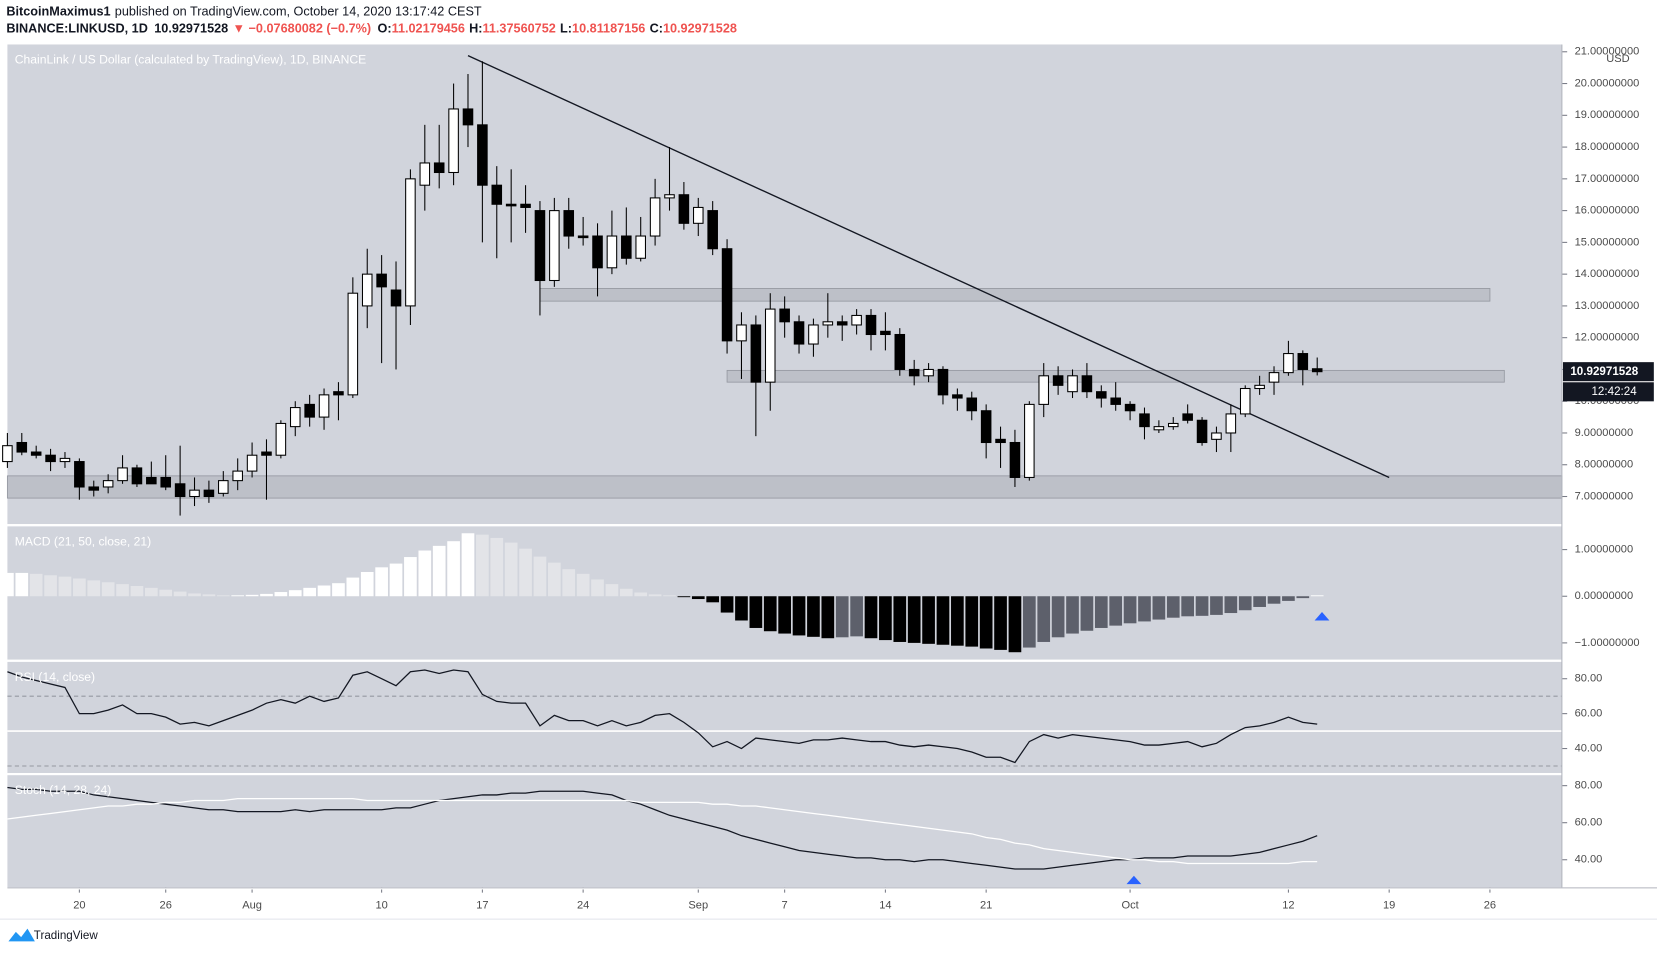 The height and width of the screenshot is (953, 1657). Describe the element at coordinates (1604, 371) in the screenshot. I see `last-price-label: 10.92971528` at that location.